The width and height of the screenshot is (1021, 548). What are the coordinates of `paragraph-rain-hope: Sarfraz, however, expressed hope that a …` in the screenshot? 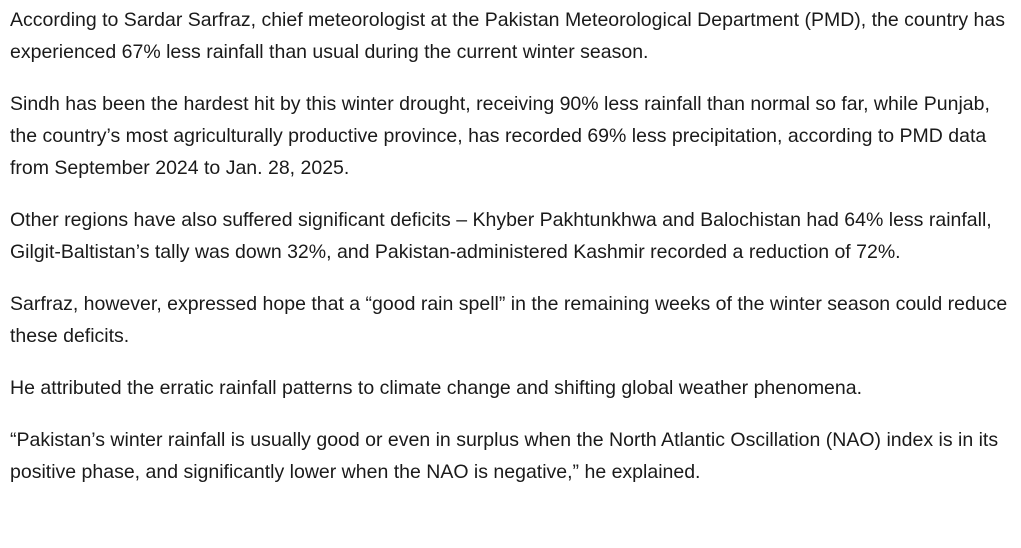 It's located at (509, 320).